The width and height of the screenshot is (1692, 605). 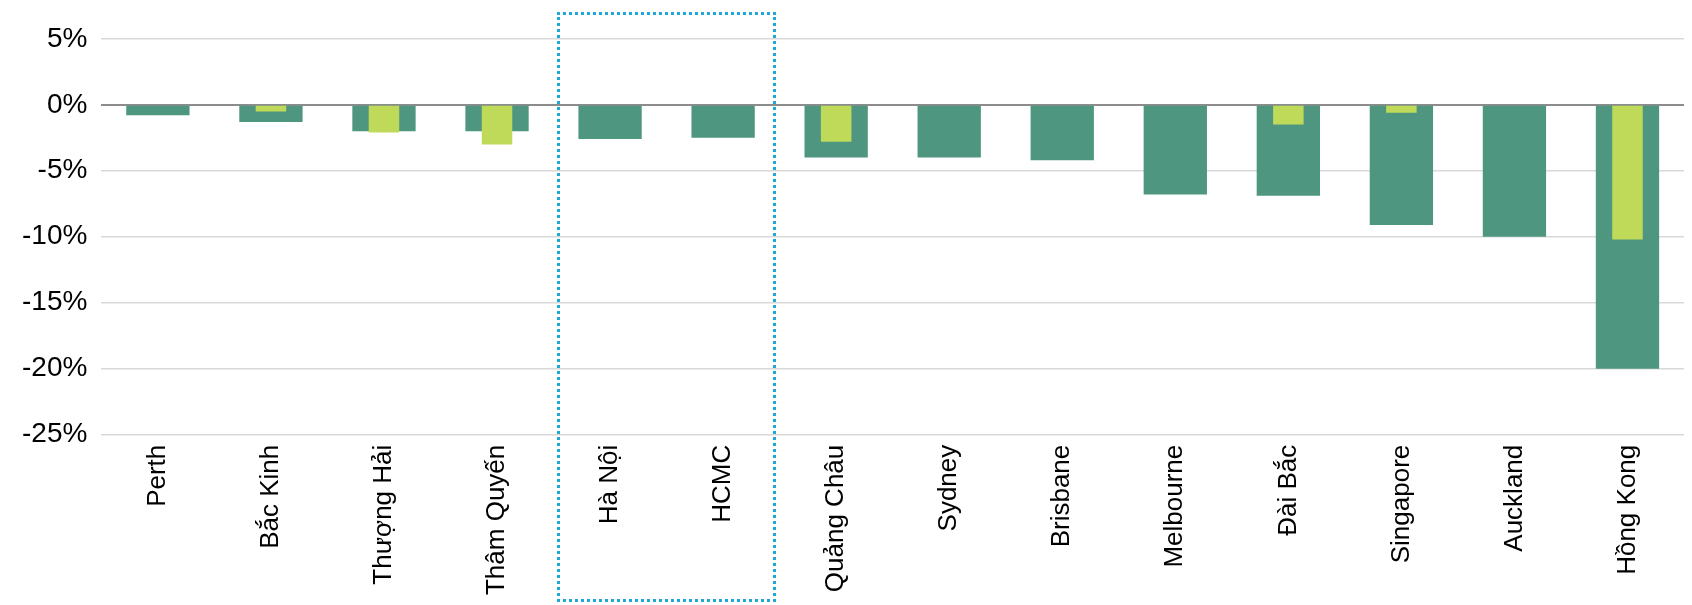 I want to click on x-tick-label: Brisbane, so click(x=1060, y=496).